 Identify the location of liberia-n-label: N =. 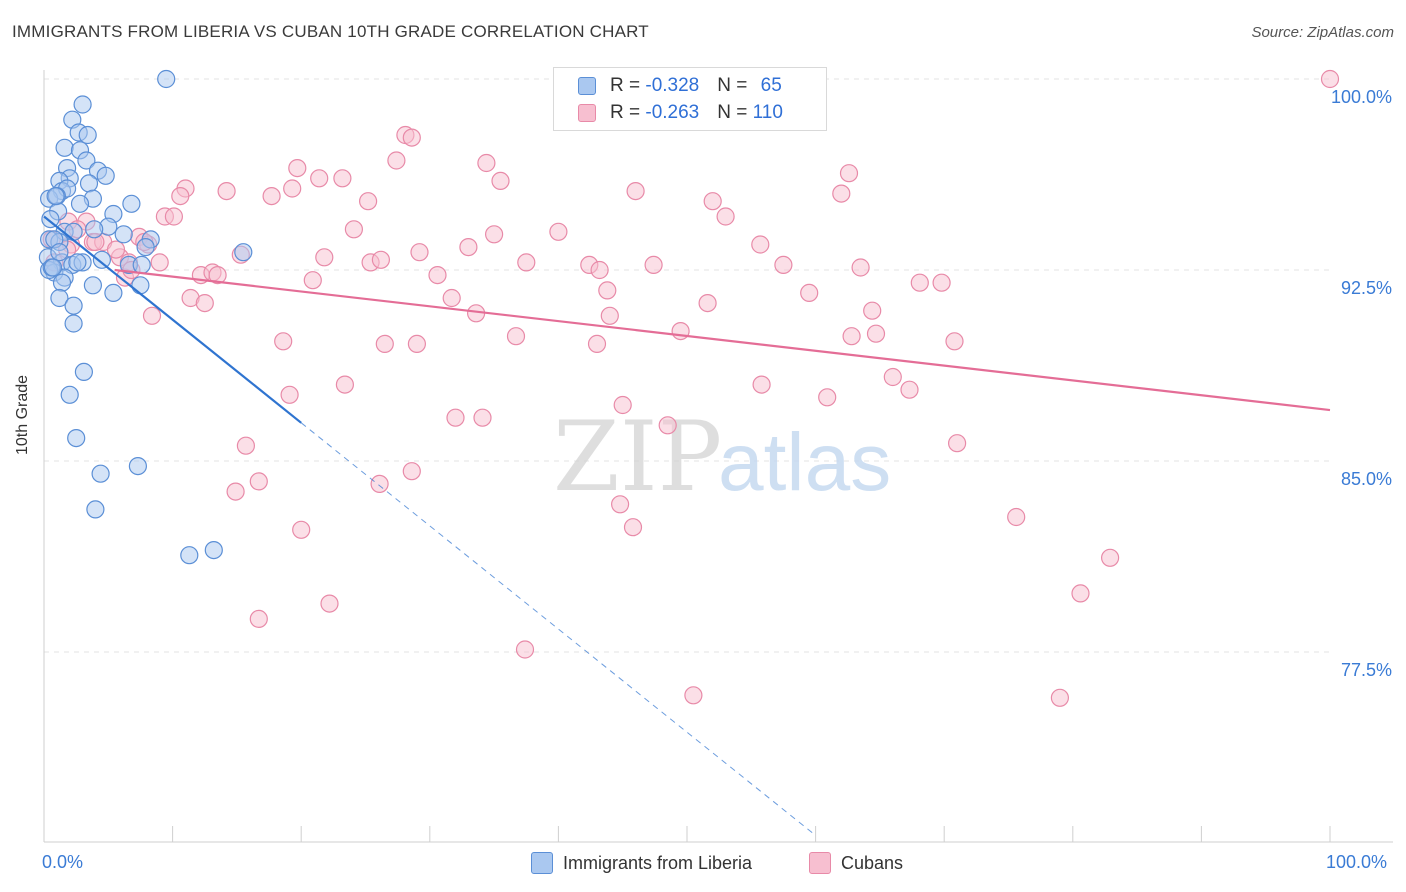
(735, 85).